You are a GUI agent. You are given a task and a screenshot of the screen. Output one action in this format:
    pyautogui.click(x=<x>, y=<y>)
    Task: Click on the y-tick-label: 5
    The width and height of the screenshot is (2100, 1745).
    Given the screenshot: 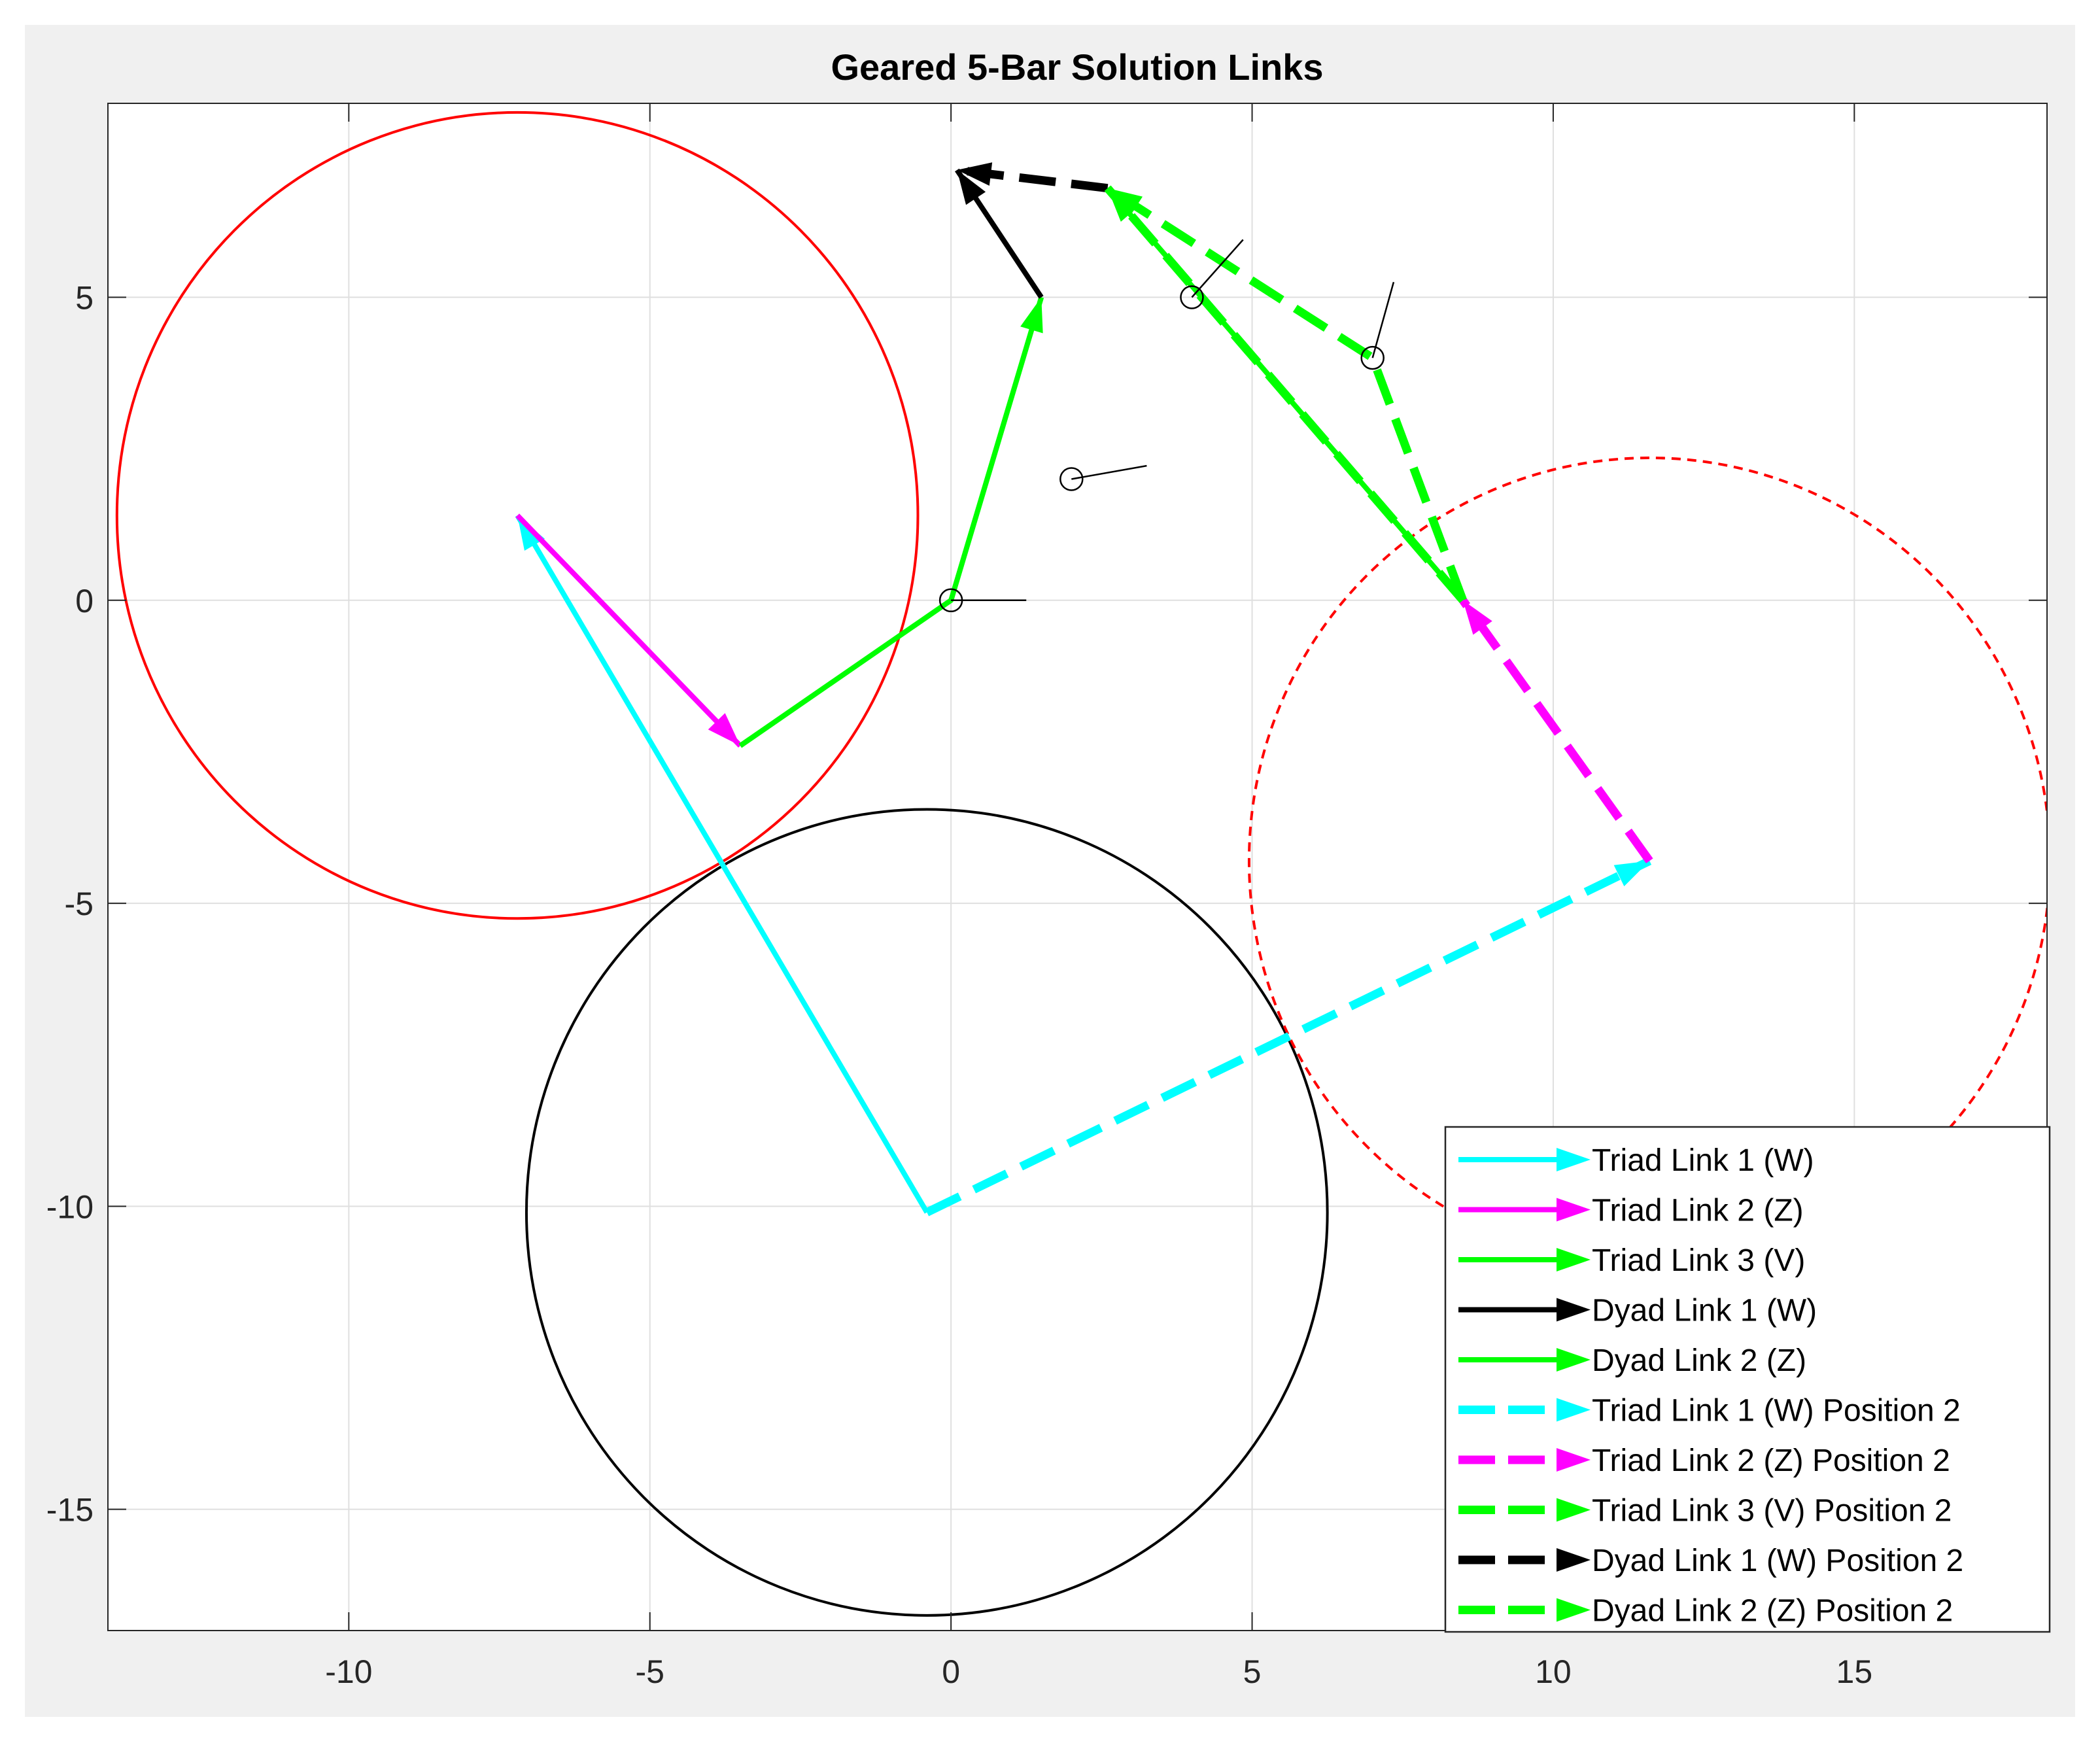 What is the action you would take?
    pyautogui.click(x=84, y=298)
    